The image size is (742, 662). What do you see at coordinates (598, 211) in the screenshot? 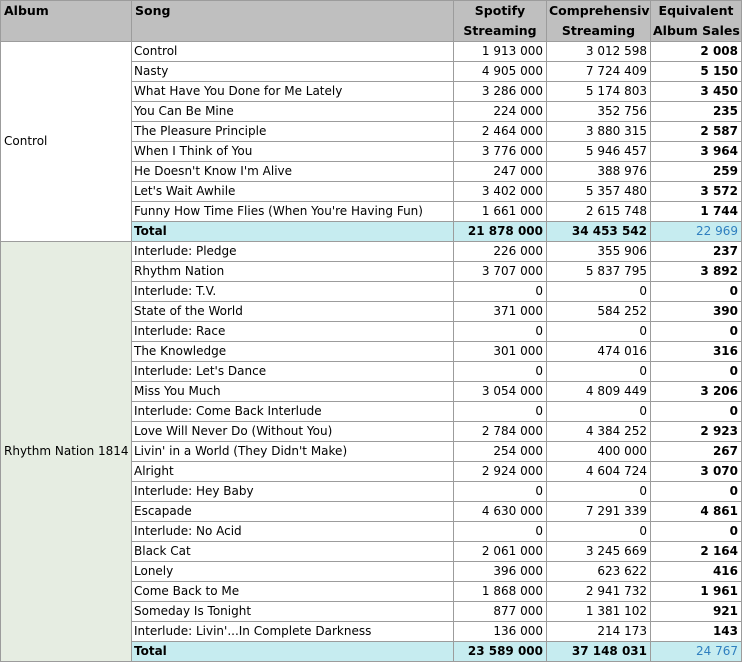
I see `comprehensive-streaming-cell: 2 615 748` at bounding box center [598, 211].